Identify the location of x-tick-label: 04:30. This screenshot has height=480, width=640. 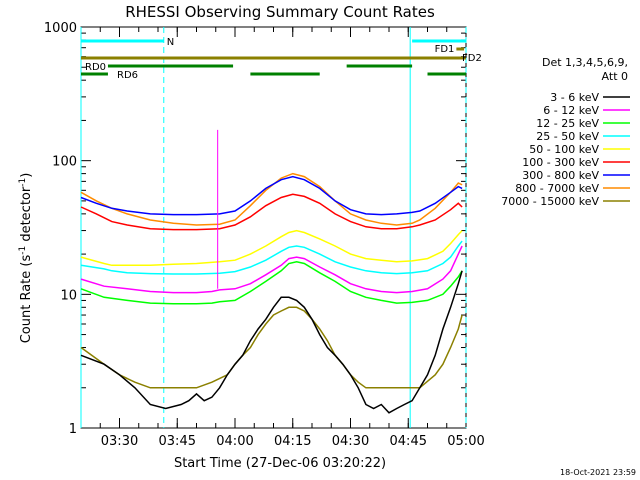
(350, 441).